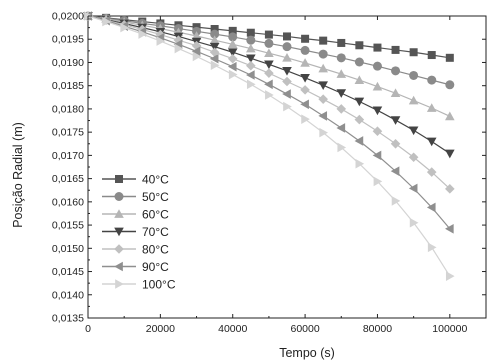  I want to click on y-tick-label: 0,0145, so click(68, 272).